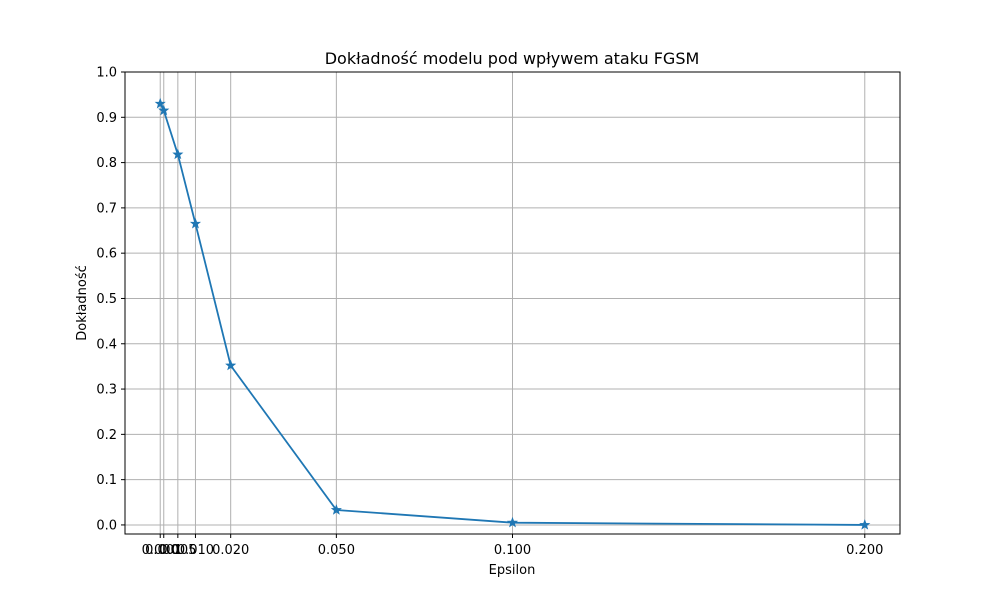 The width and height of the screenshot is (1000, 600). Describe the element at coordinates (106, 118) in the screenshot. I see `y-tick-label: 0.9` at that location.